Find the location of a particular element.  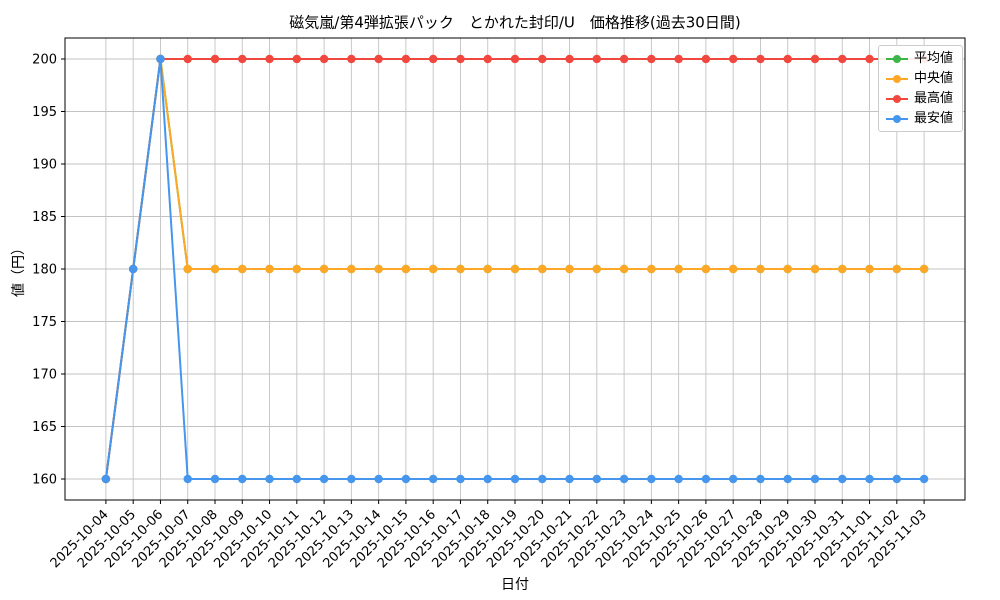

chart-legend: 平均値 中央値 最高値 最安値 is located at coordinates (920, 88).